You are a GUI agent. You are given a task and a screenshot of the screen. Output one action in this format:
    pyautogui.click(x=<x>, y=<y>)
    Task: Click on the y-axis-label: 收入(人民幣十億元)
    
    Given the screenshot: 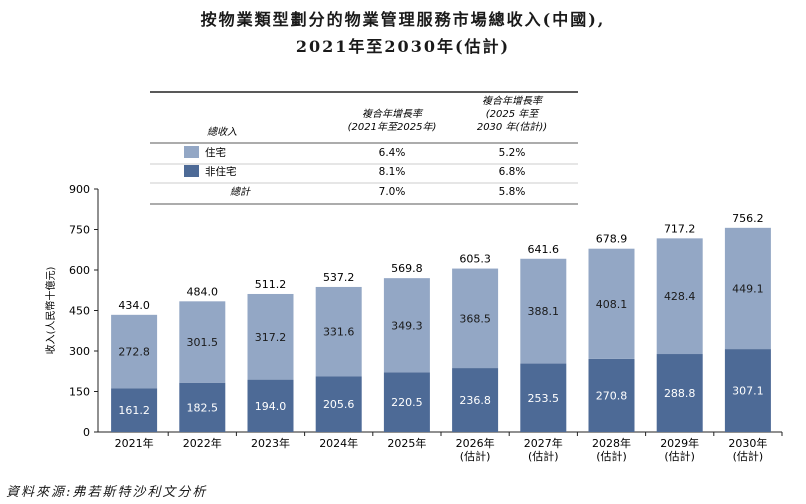 What is the action you would take?
    pyautogui.click(x=50, y=311)
    